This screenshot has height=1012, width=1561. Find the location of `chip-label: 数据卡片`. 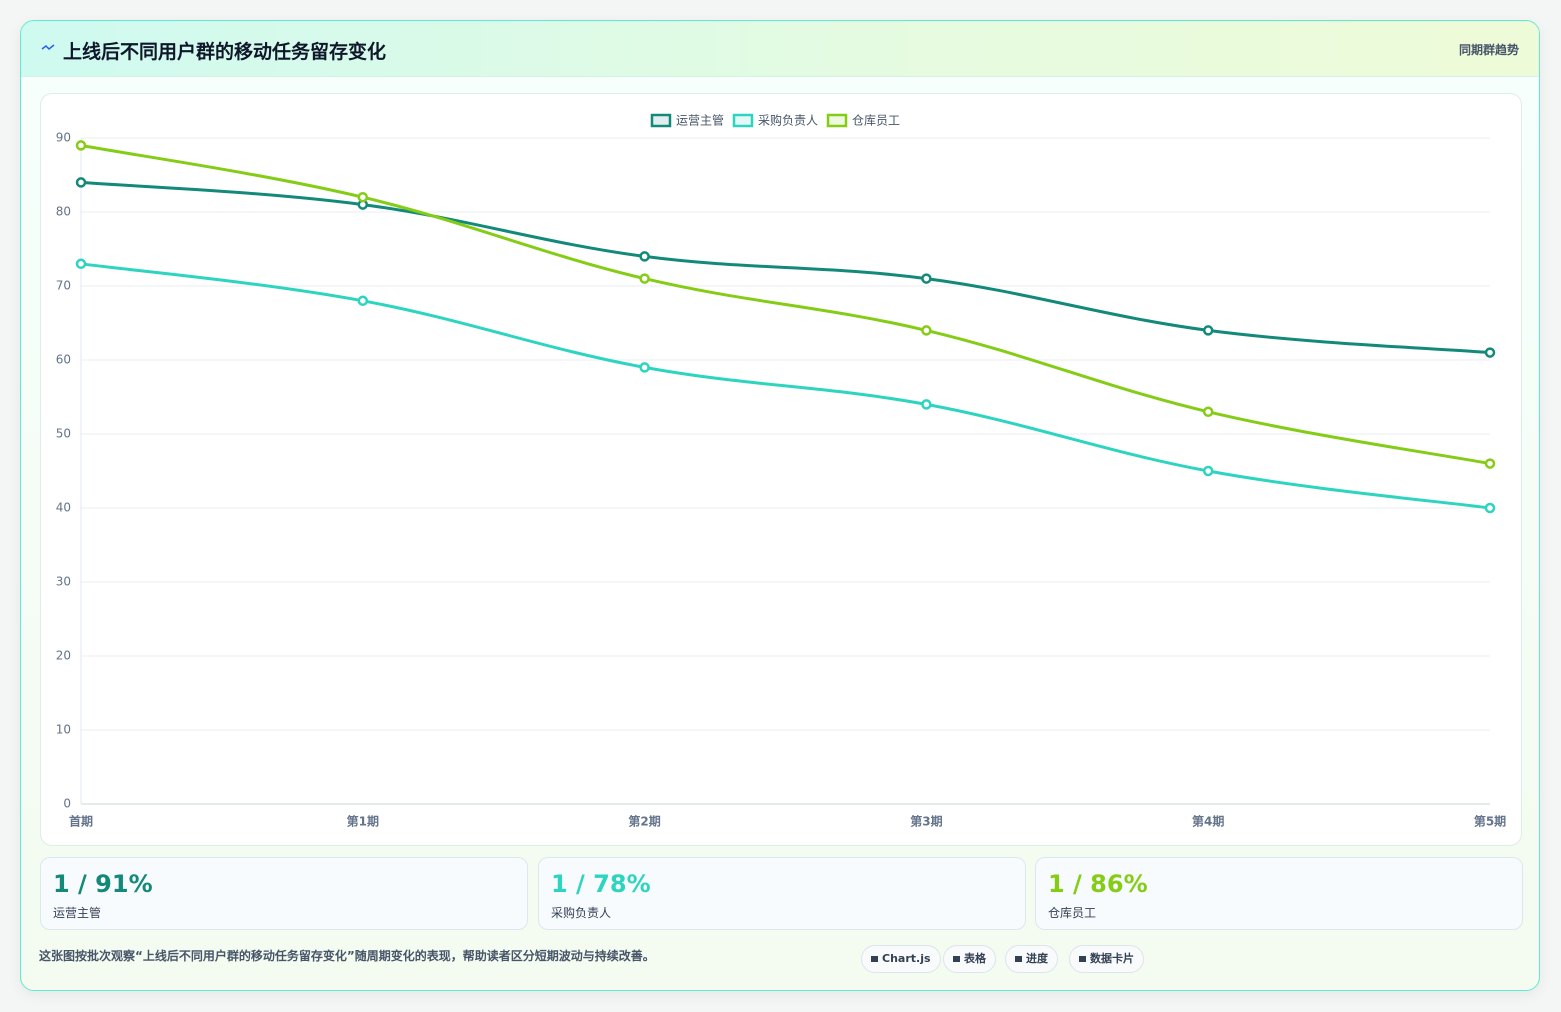

chip-label: 数据卡片 is located at coordinates (1112, 958).